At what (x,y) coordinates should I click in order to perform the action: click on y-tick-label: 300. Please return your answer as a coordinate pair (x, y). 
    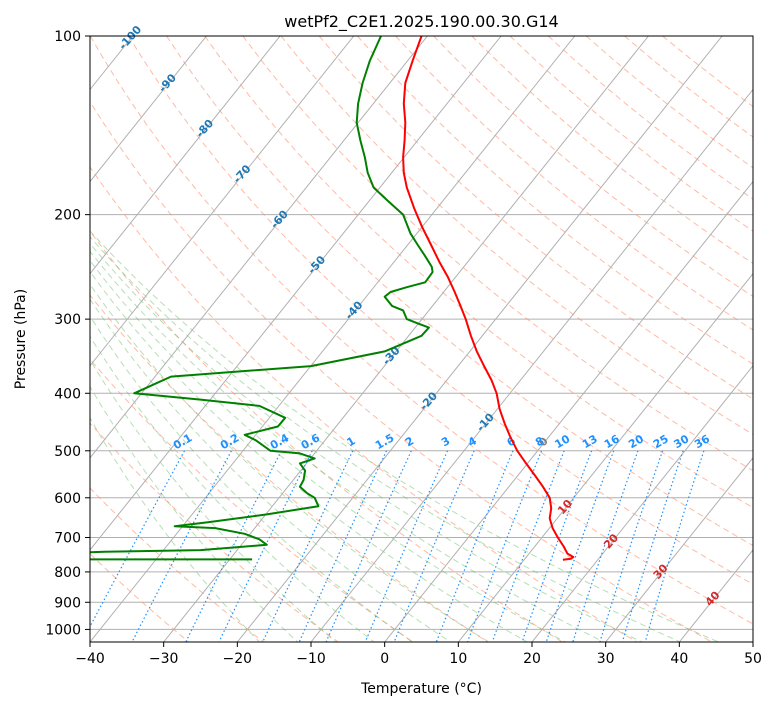
    Looking at the image, I should click on (67, 320).